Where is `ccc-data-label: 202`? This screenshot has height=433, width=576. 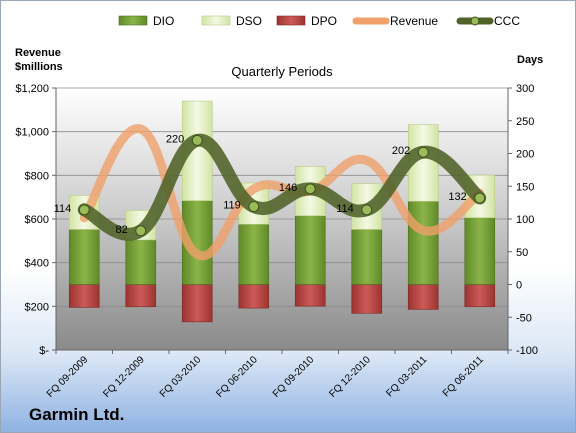 ccc-data-label: 202 is located at coordinates (401, 151).